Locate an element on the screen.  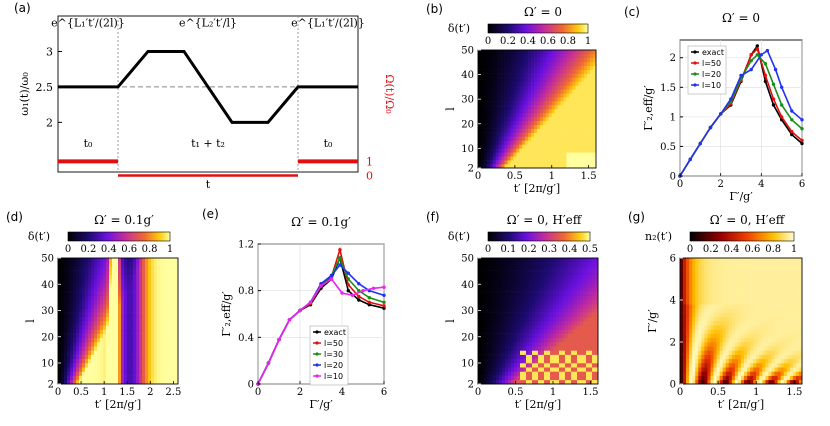
data-point is located at coordinates (369, 297).